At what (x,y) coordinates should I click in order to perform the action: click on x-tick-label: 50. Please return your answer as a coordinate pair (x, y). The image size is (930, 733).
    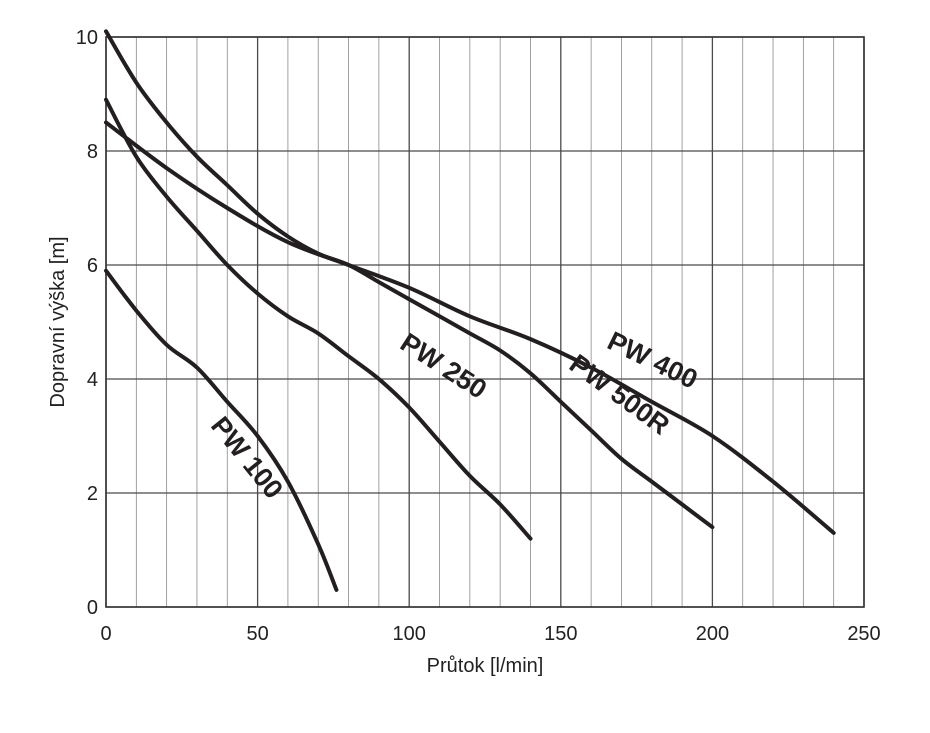
    Looking at the image, I should click on (257, 634).